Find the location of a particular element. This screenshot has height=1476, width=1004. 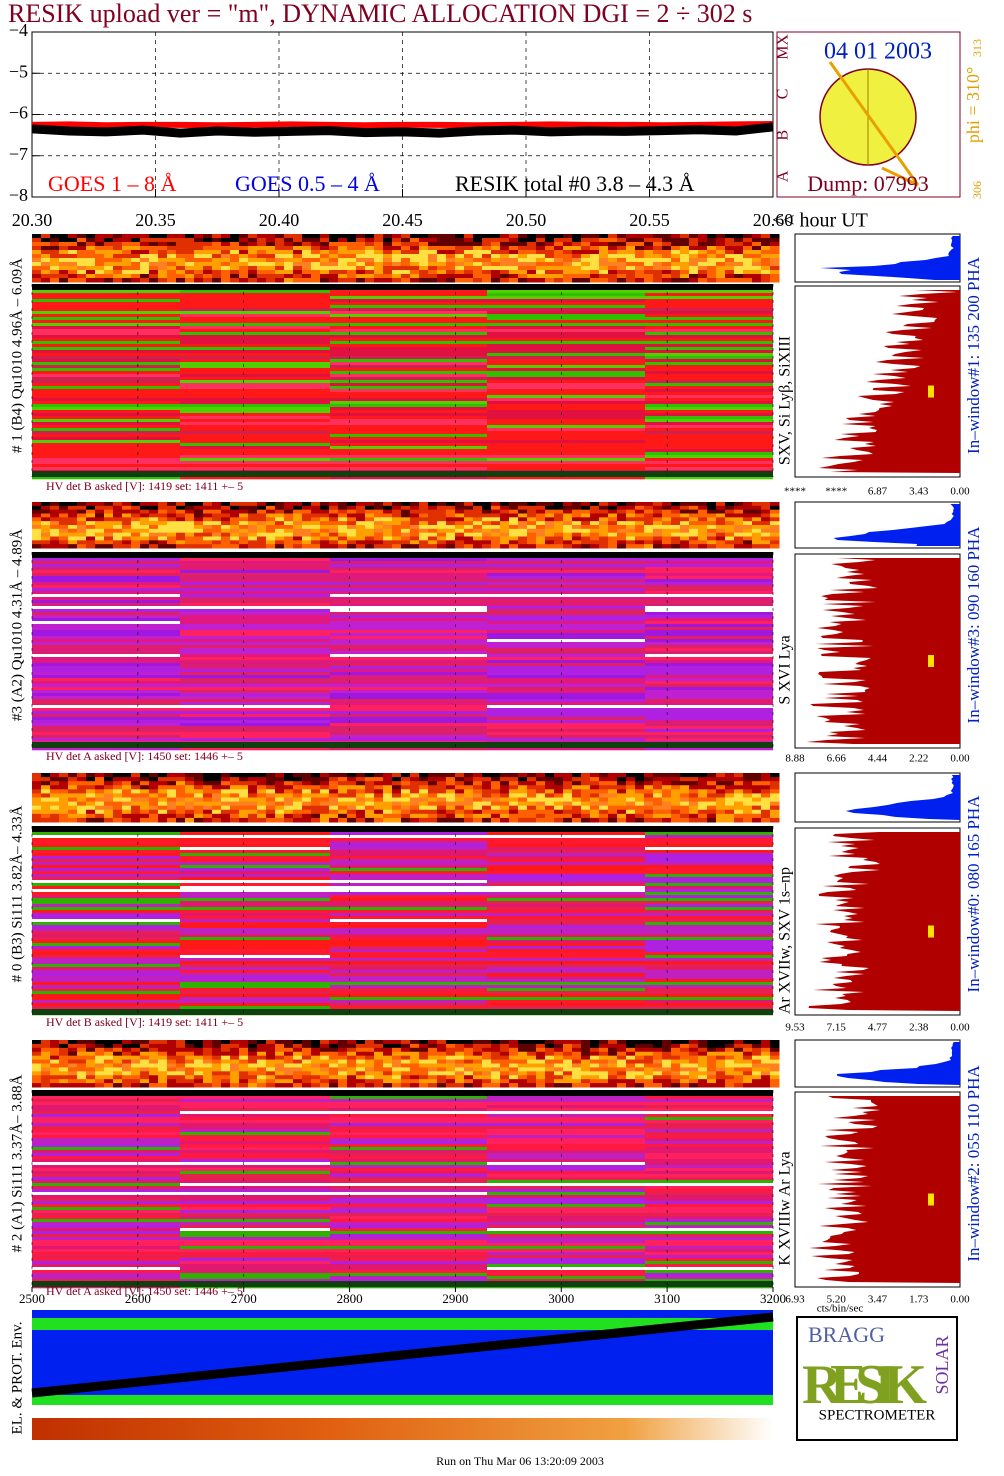

right-label: SXV, Si Lyβ, SiXIII is located at coordinates (785, 400).